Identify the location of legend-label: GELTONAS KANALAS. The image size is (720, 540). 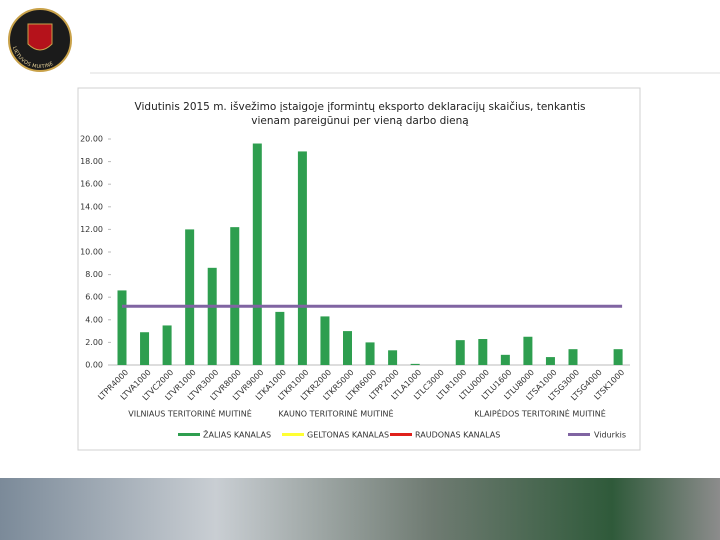
(348, 435).